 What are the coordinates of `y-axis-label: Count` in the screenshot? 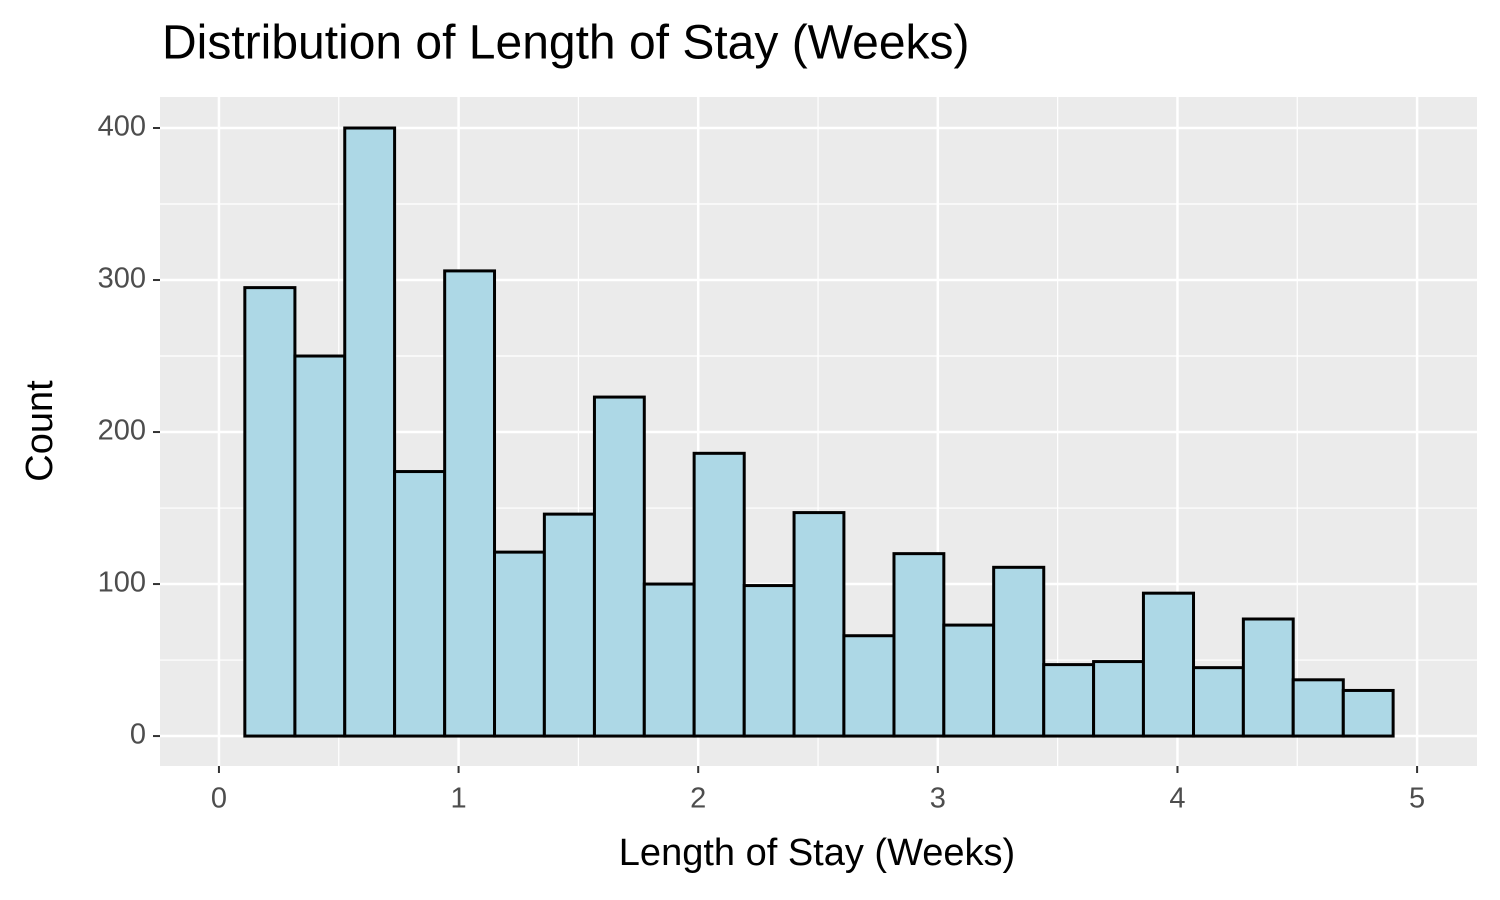 It's located at (40, 431).